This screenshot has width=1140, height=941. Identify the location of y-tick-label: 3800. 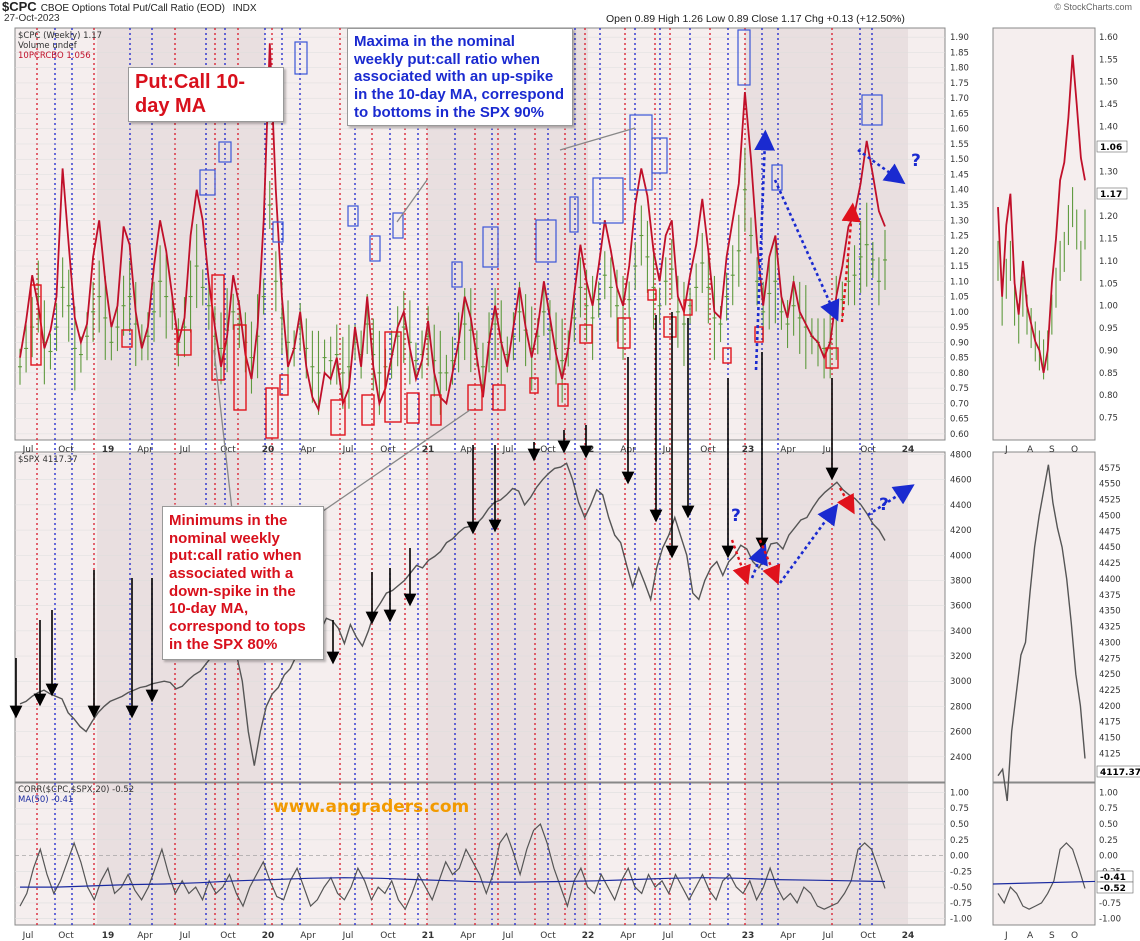
(961, 581).